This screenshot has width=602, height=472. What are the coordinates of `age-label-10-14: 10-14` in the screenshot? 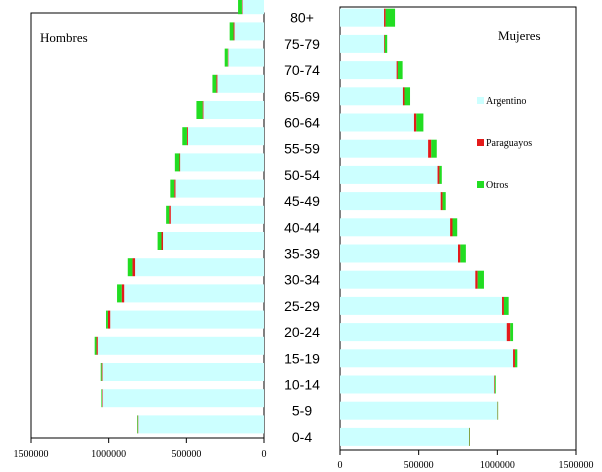 It's located at (302, 385).